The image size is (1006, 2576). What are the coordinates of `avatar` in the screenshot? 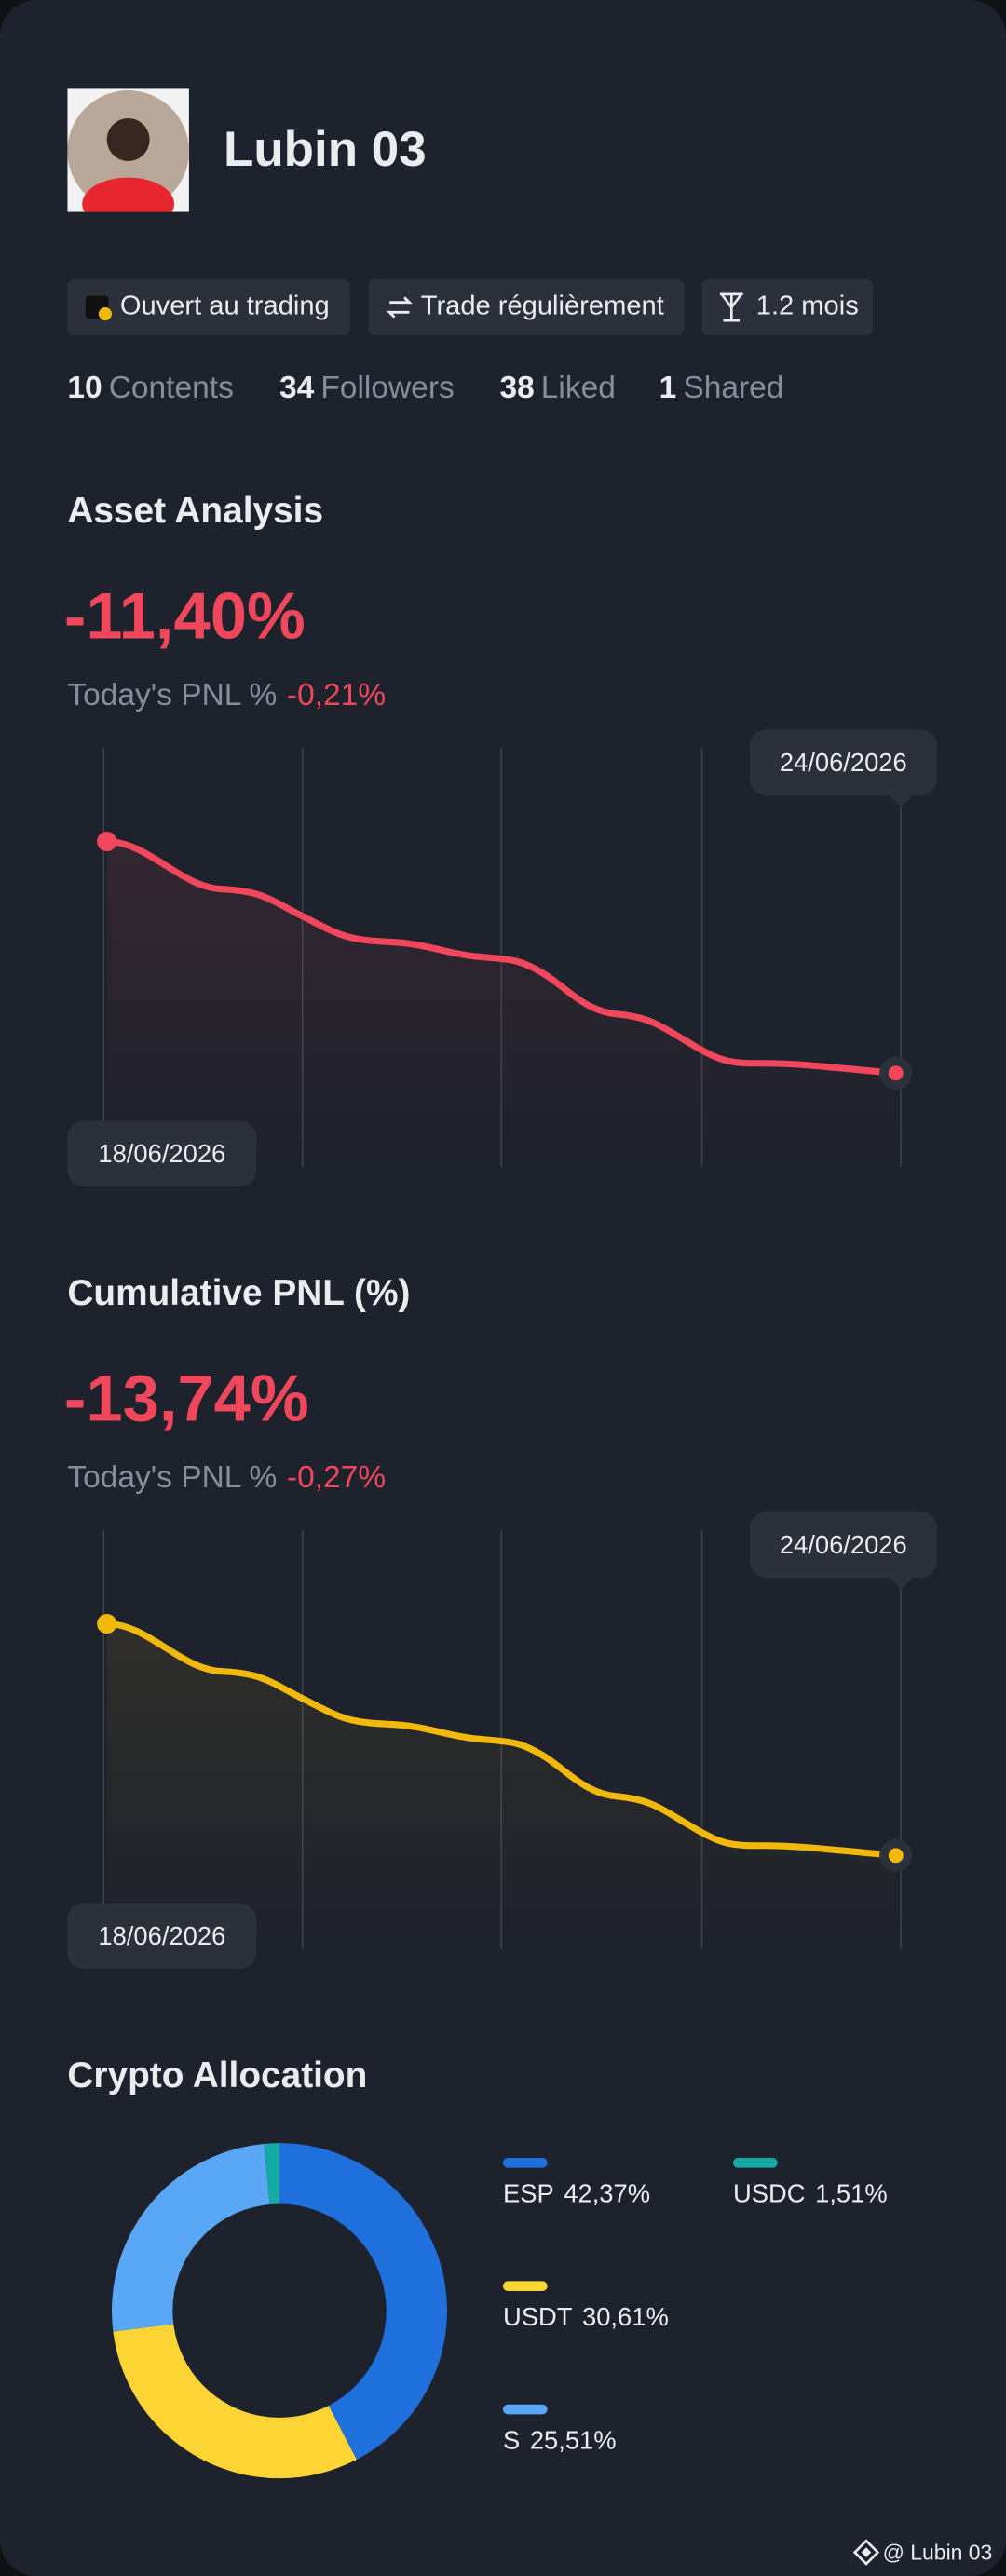 It's located at (128, 150).